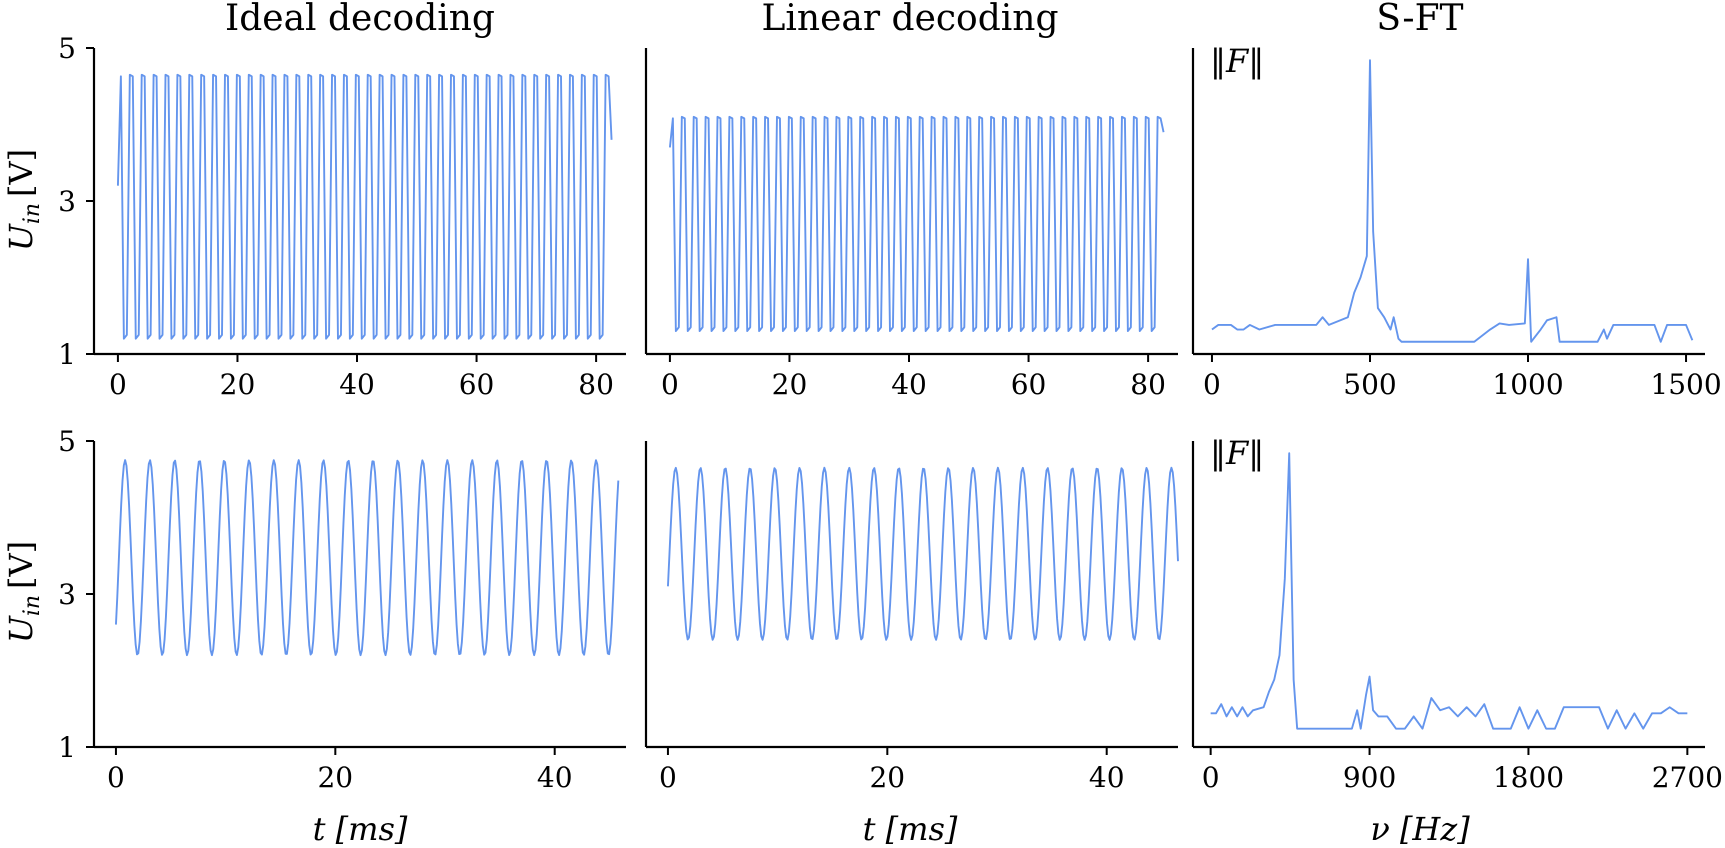 This screenshot has height=848, width=1725. Describe the element at coordinates (1685, 384) in the screenshot. I see `x-tick-label: 1500` at that location.